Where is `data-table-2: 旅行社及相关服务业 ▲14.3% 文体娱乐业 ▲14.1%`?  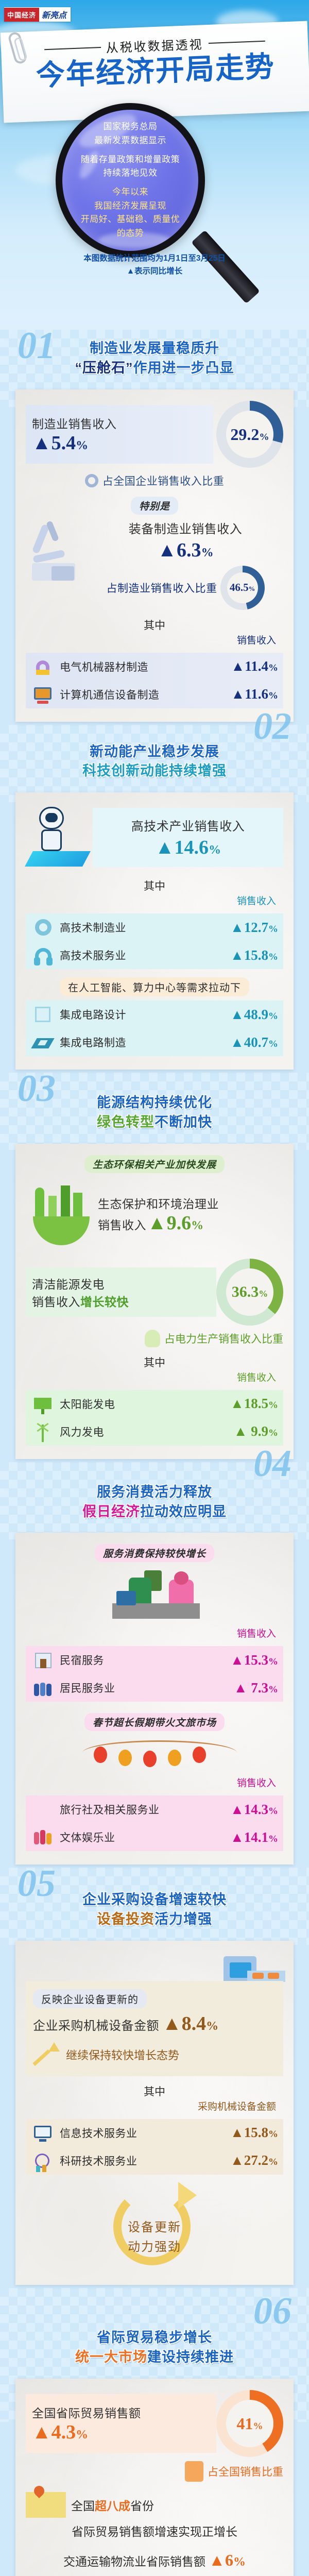 data-table-2: 旅行社及相关服务业 ▲14.3% 文体娱乐业 ▲14.1% is located at coordinates (154, 1823).